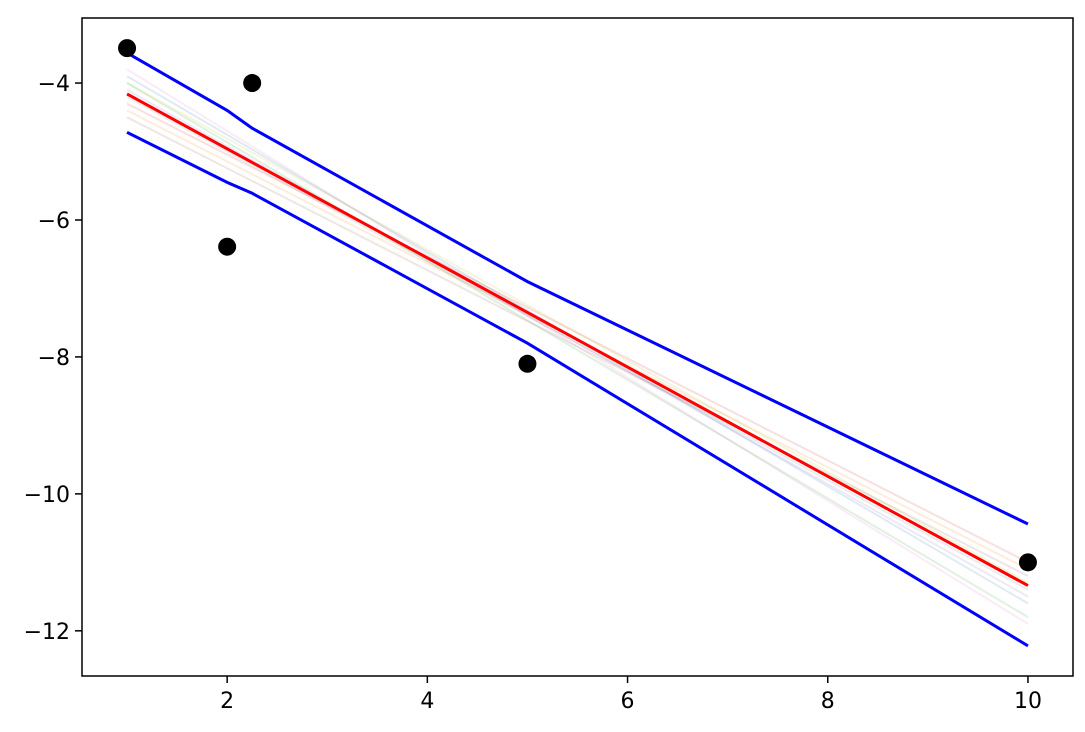  Describe the element at coordinates (828, 701) in the screenshot. I see `x-tick-label: 8` at that location.